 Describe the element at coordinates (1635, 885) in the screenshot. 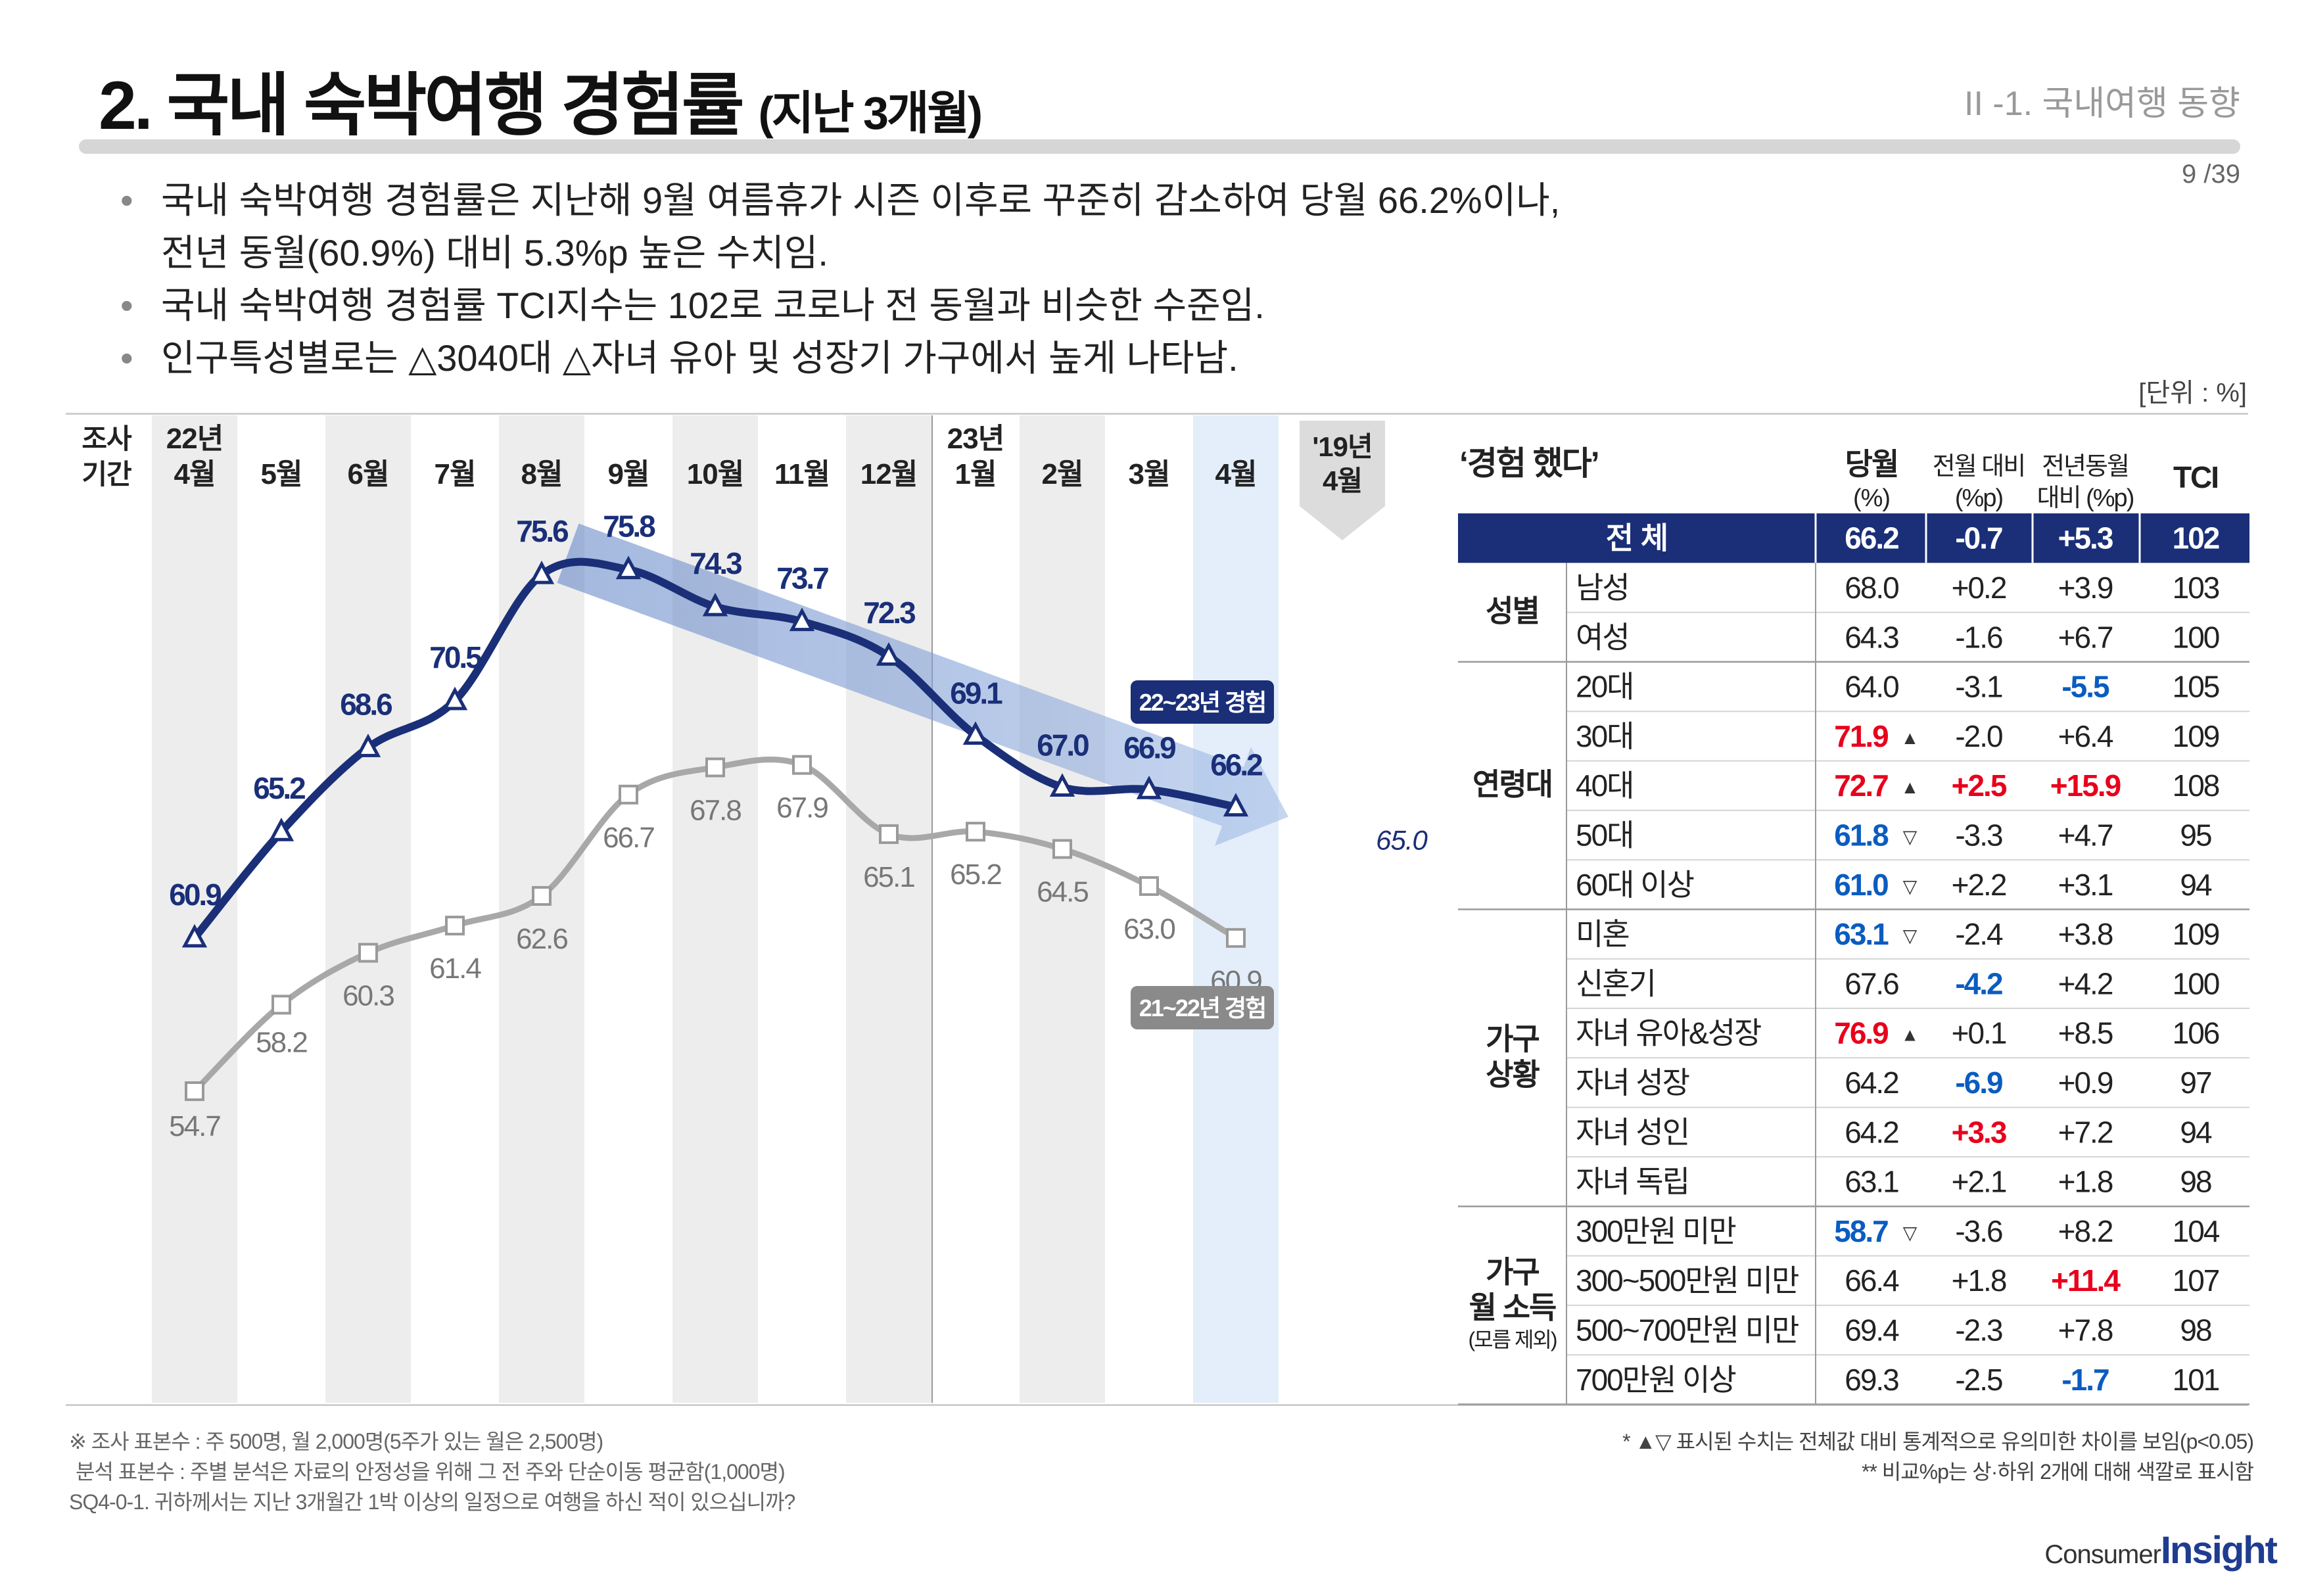

I see `table-row-label: 60대 이상` at that location.